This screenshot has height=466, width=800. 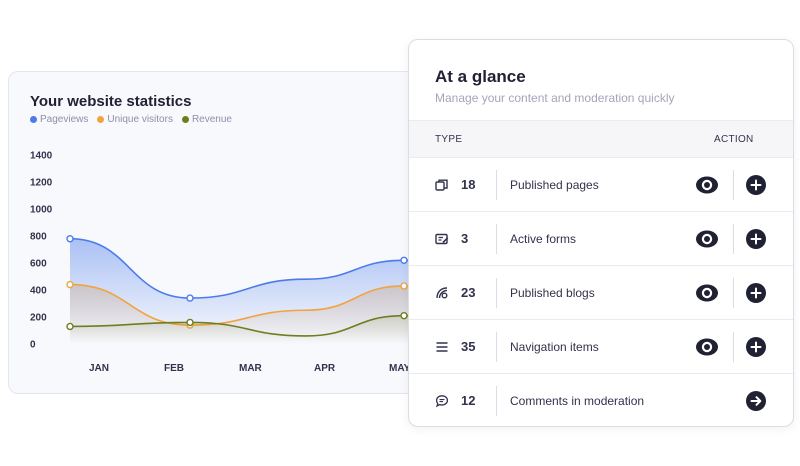 What do you see at coordinates (601, 185) in the screenshot?
I see `table-row-published-pages: 18 Published pages` at bounding box center [601, 185].